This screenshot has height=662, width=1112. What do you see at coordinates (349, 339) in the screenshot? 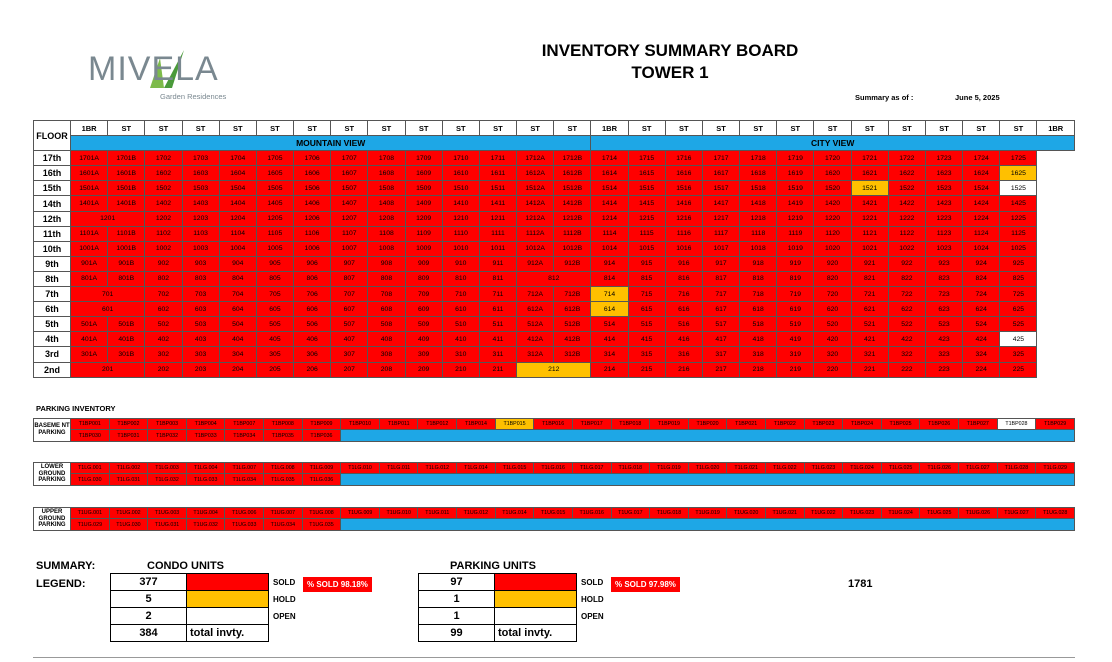
I see `unit-cell: 407` at bounding box center [349, 339].